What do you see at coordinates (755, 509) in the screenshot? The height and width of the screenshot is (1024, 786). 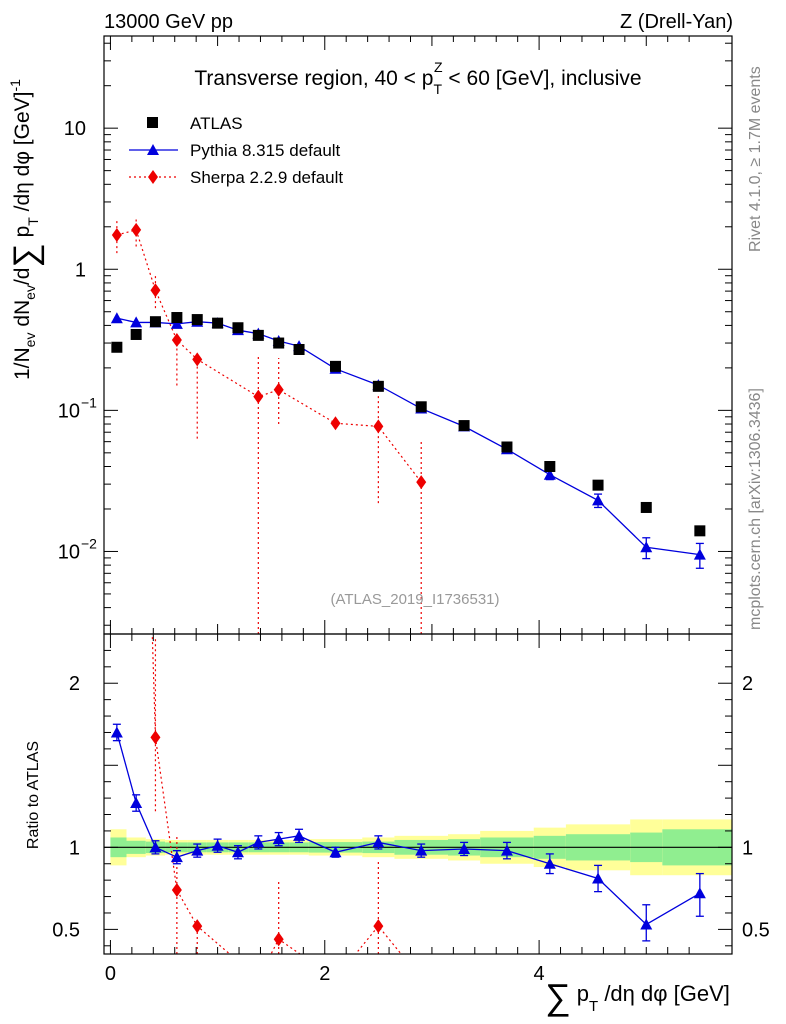 I see `mcplots-label: mcplots.cern.ch [arXiv:1306.3436]` at bounding box center [755, 509].